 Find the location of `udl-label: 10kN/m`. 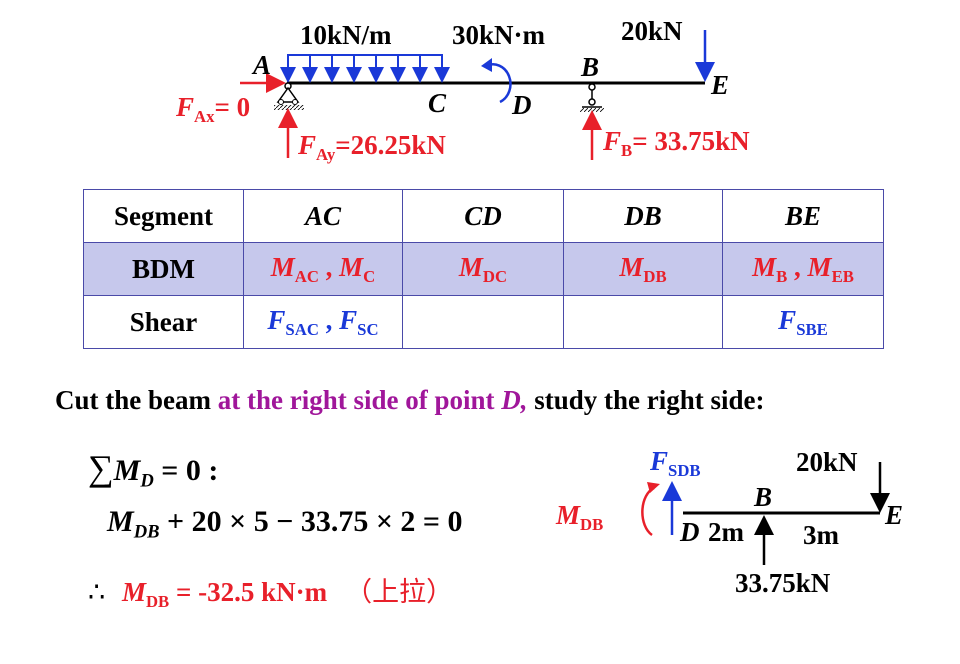

udl-label: 10kN/m is located at coordinates (346, 35).